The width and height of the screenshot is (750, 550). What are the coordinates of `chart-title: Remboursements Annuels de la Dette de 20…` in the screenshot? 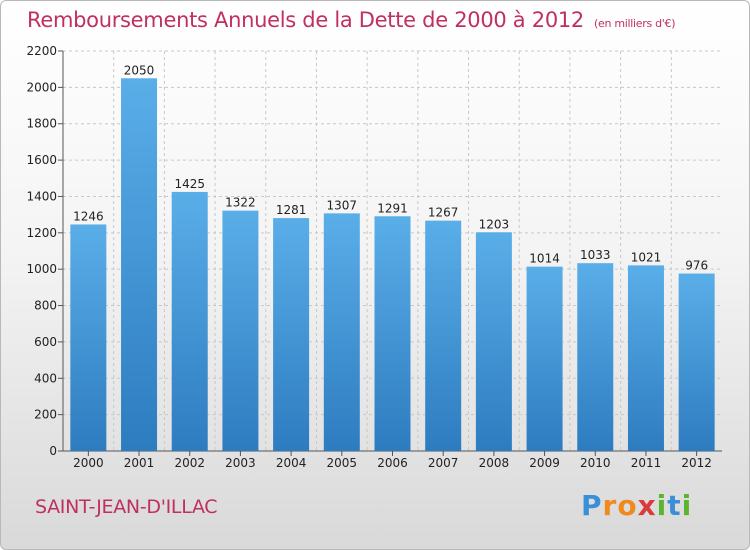 It's located at (351, 20).